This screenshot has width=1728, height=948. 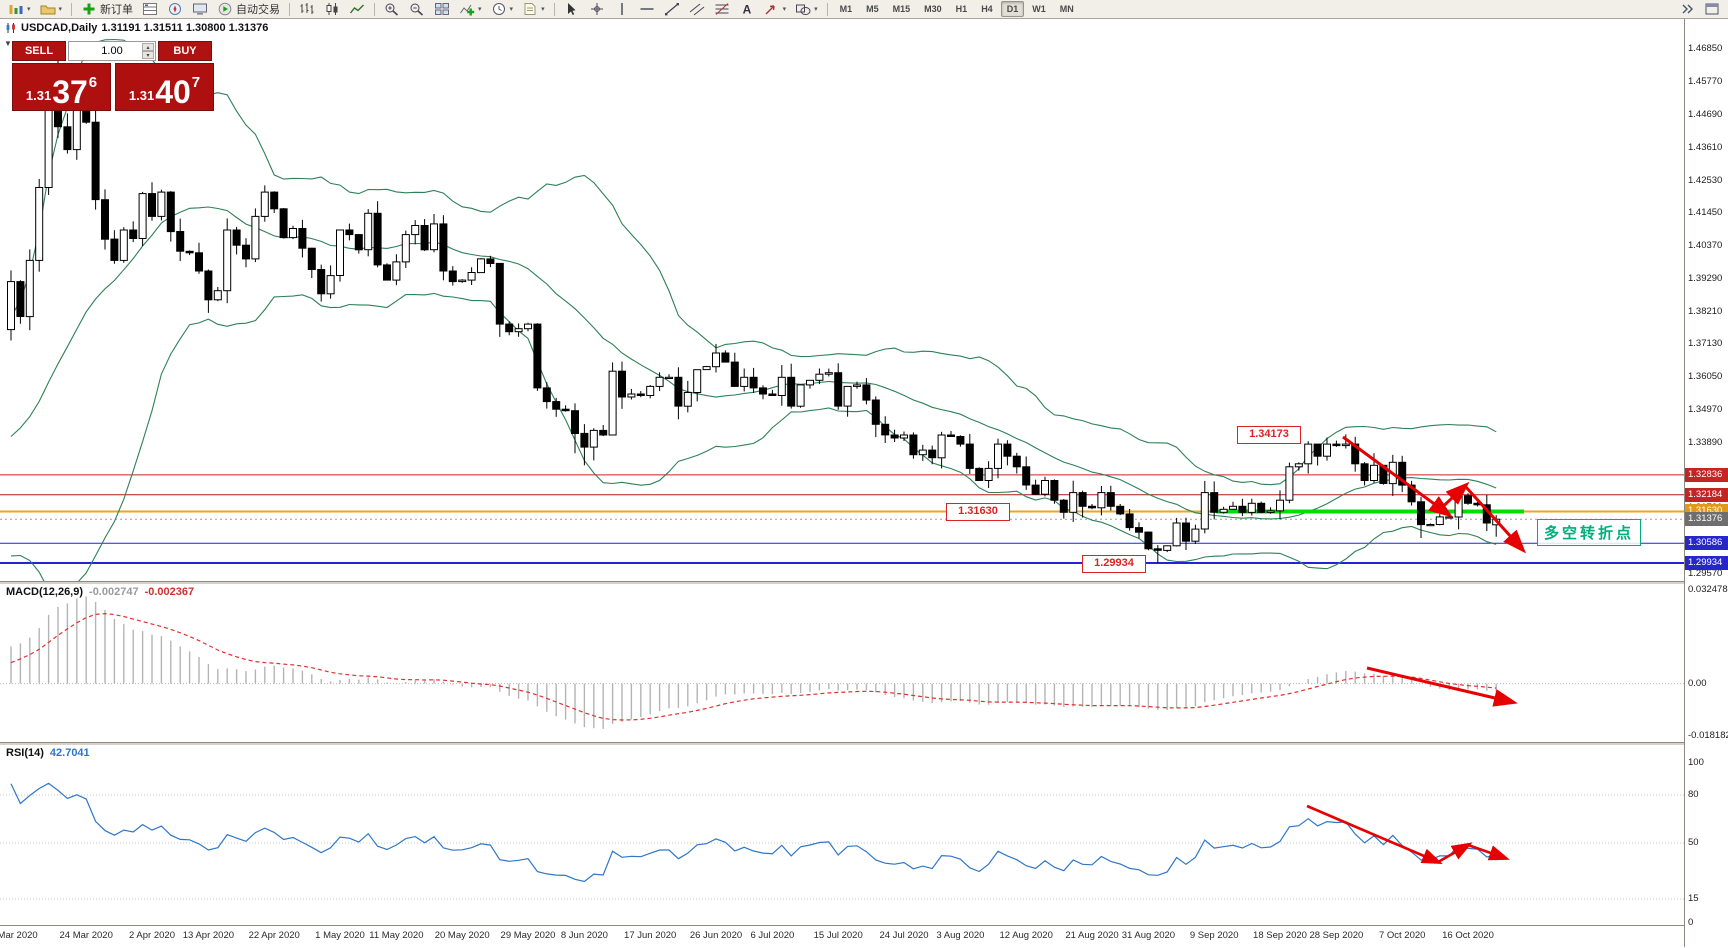 I want to click on horizontal-line-tool-button, so click(x=647, y=9).